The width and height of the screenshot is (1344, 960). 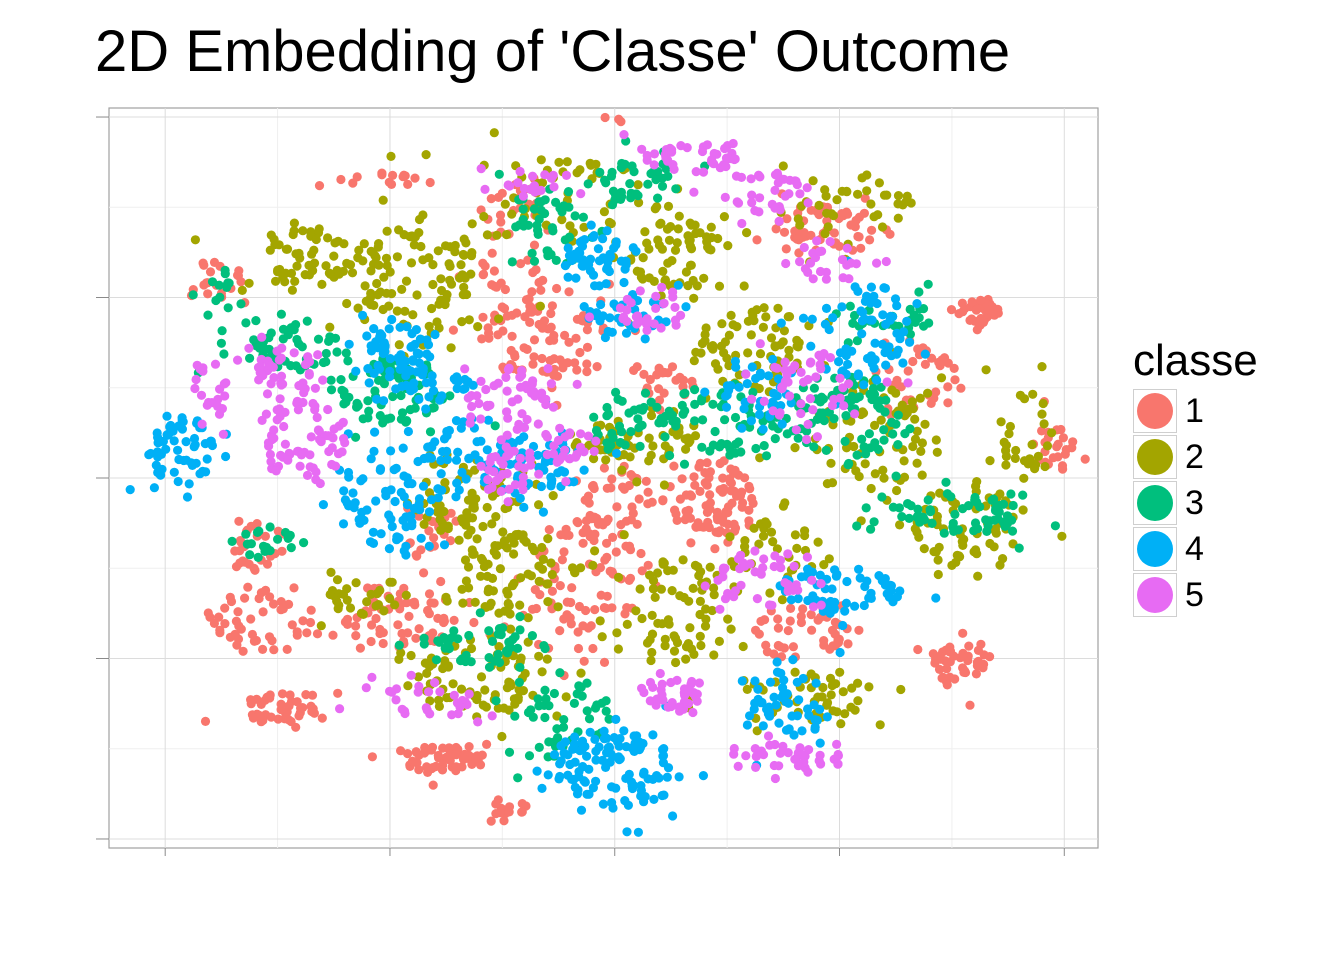 I want to click on legend-item-5: 5, so click(x=1195, y=595).